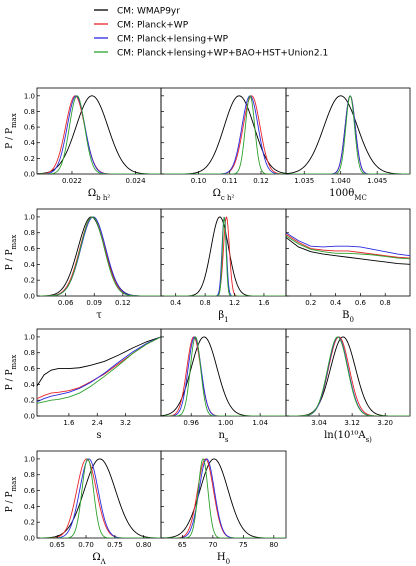 Image resolution: width=416 pixels, height=566 pixels. I want to click on x-tick-label: 1.035, so click(304, 181).